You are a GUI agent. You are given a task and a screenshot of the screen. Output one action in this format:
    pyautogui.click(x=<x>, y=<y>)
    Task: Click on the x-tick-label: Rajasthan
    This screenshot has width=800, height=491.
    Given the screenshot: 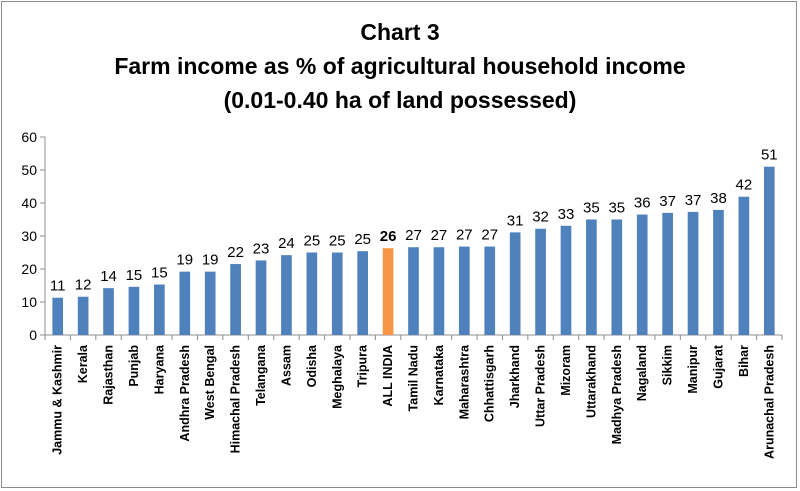 What is the action you would take?
    pyautogui.click(x=109, y=375)
    